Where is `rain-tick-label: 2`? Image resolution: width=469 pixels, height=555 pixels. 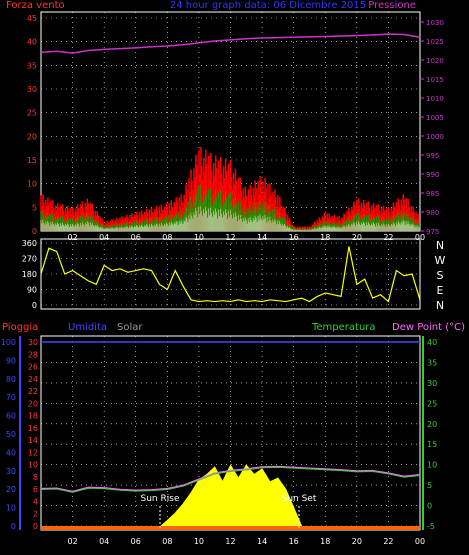 rain-tick-label: 2 is located at coordinates (35, 514).